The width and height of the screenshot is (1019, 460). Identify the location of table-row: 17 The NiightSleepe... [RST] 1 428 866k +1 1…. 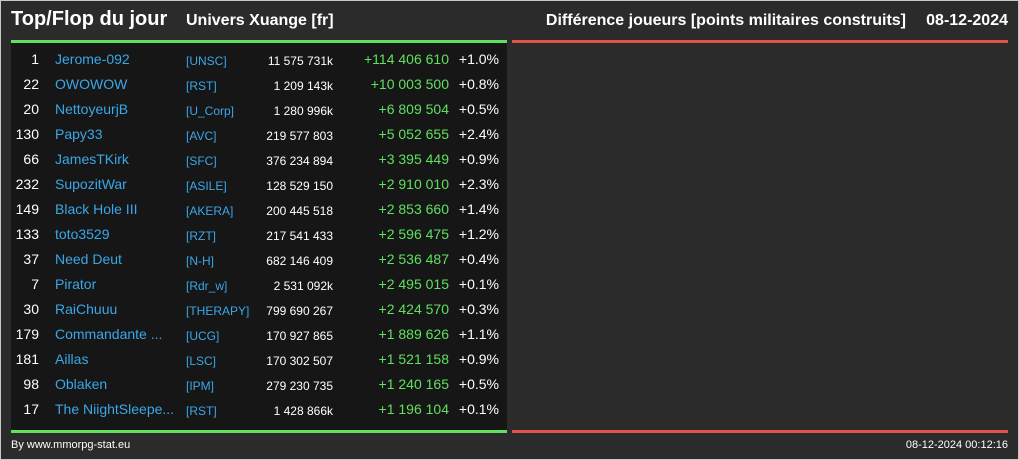
(259, 410).